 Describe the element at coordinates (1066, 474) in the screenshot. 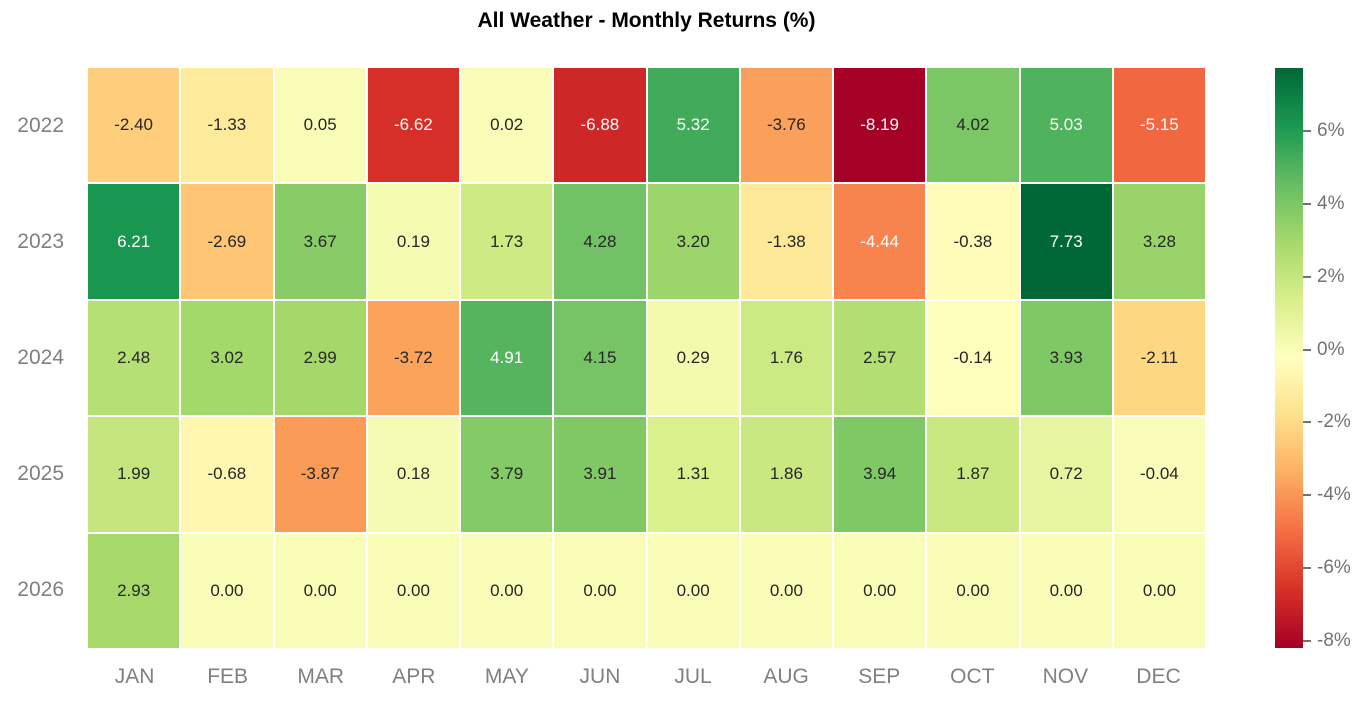

I see `heatmap-cell: 0.72` at that location.